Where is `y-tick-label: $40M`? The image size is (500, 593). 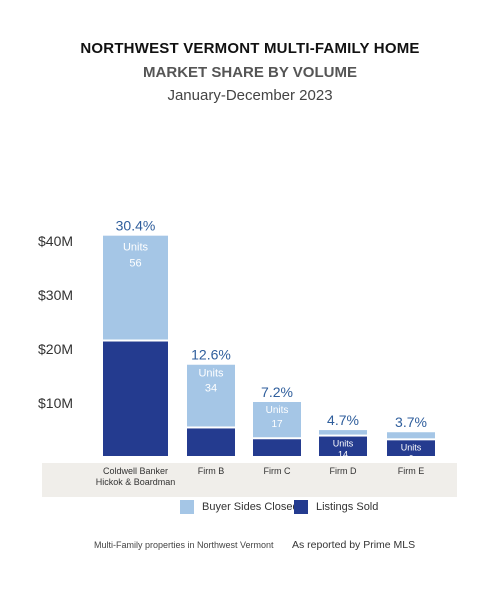
y-tick-label: $40M is located at coordinates (55, 241).